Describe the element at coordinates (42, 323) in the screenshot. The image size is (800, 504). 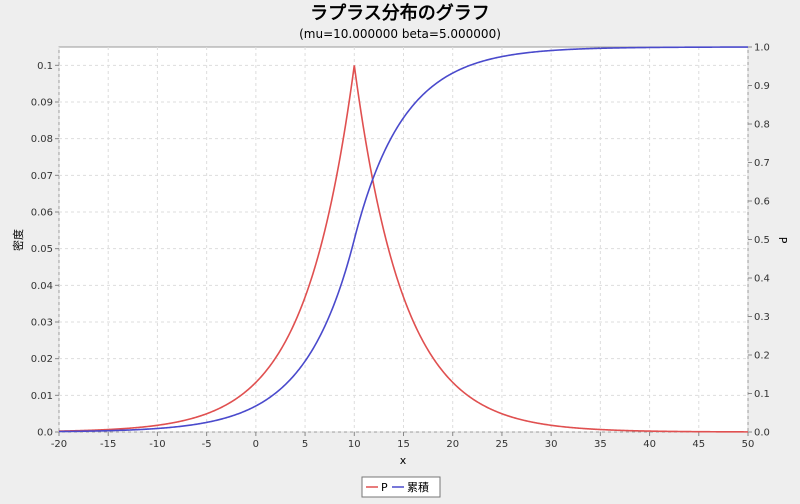
I see `left-tick-label: 0.03` at that location.